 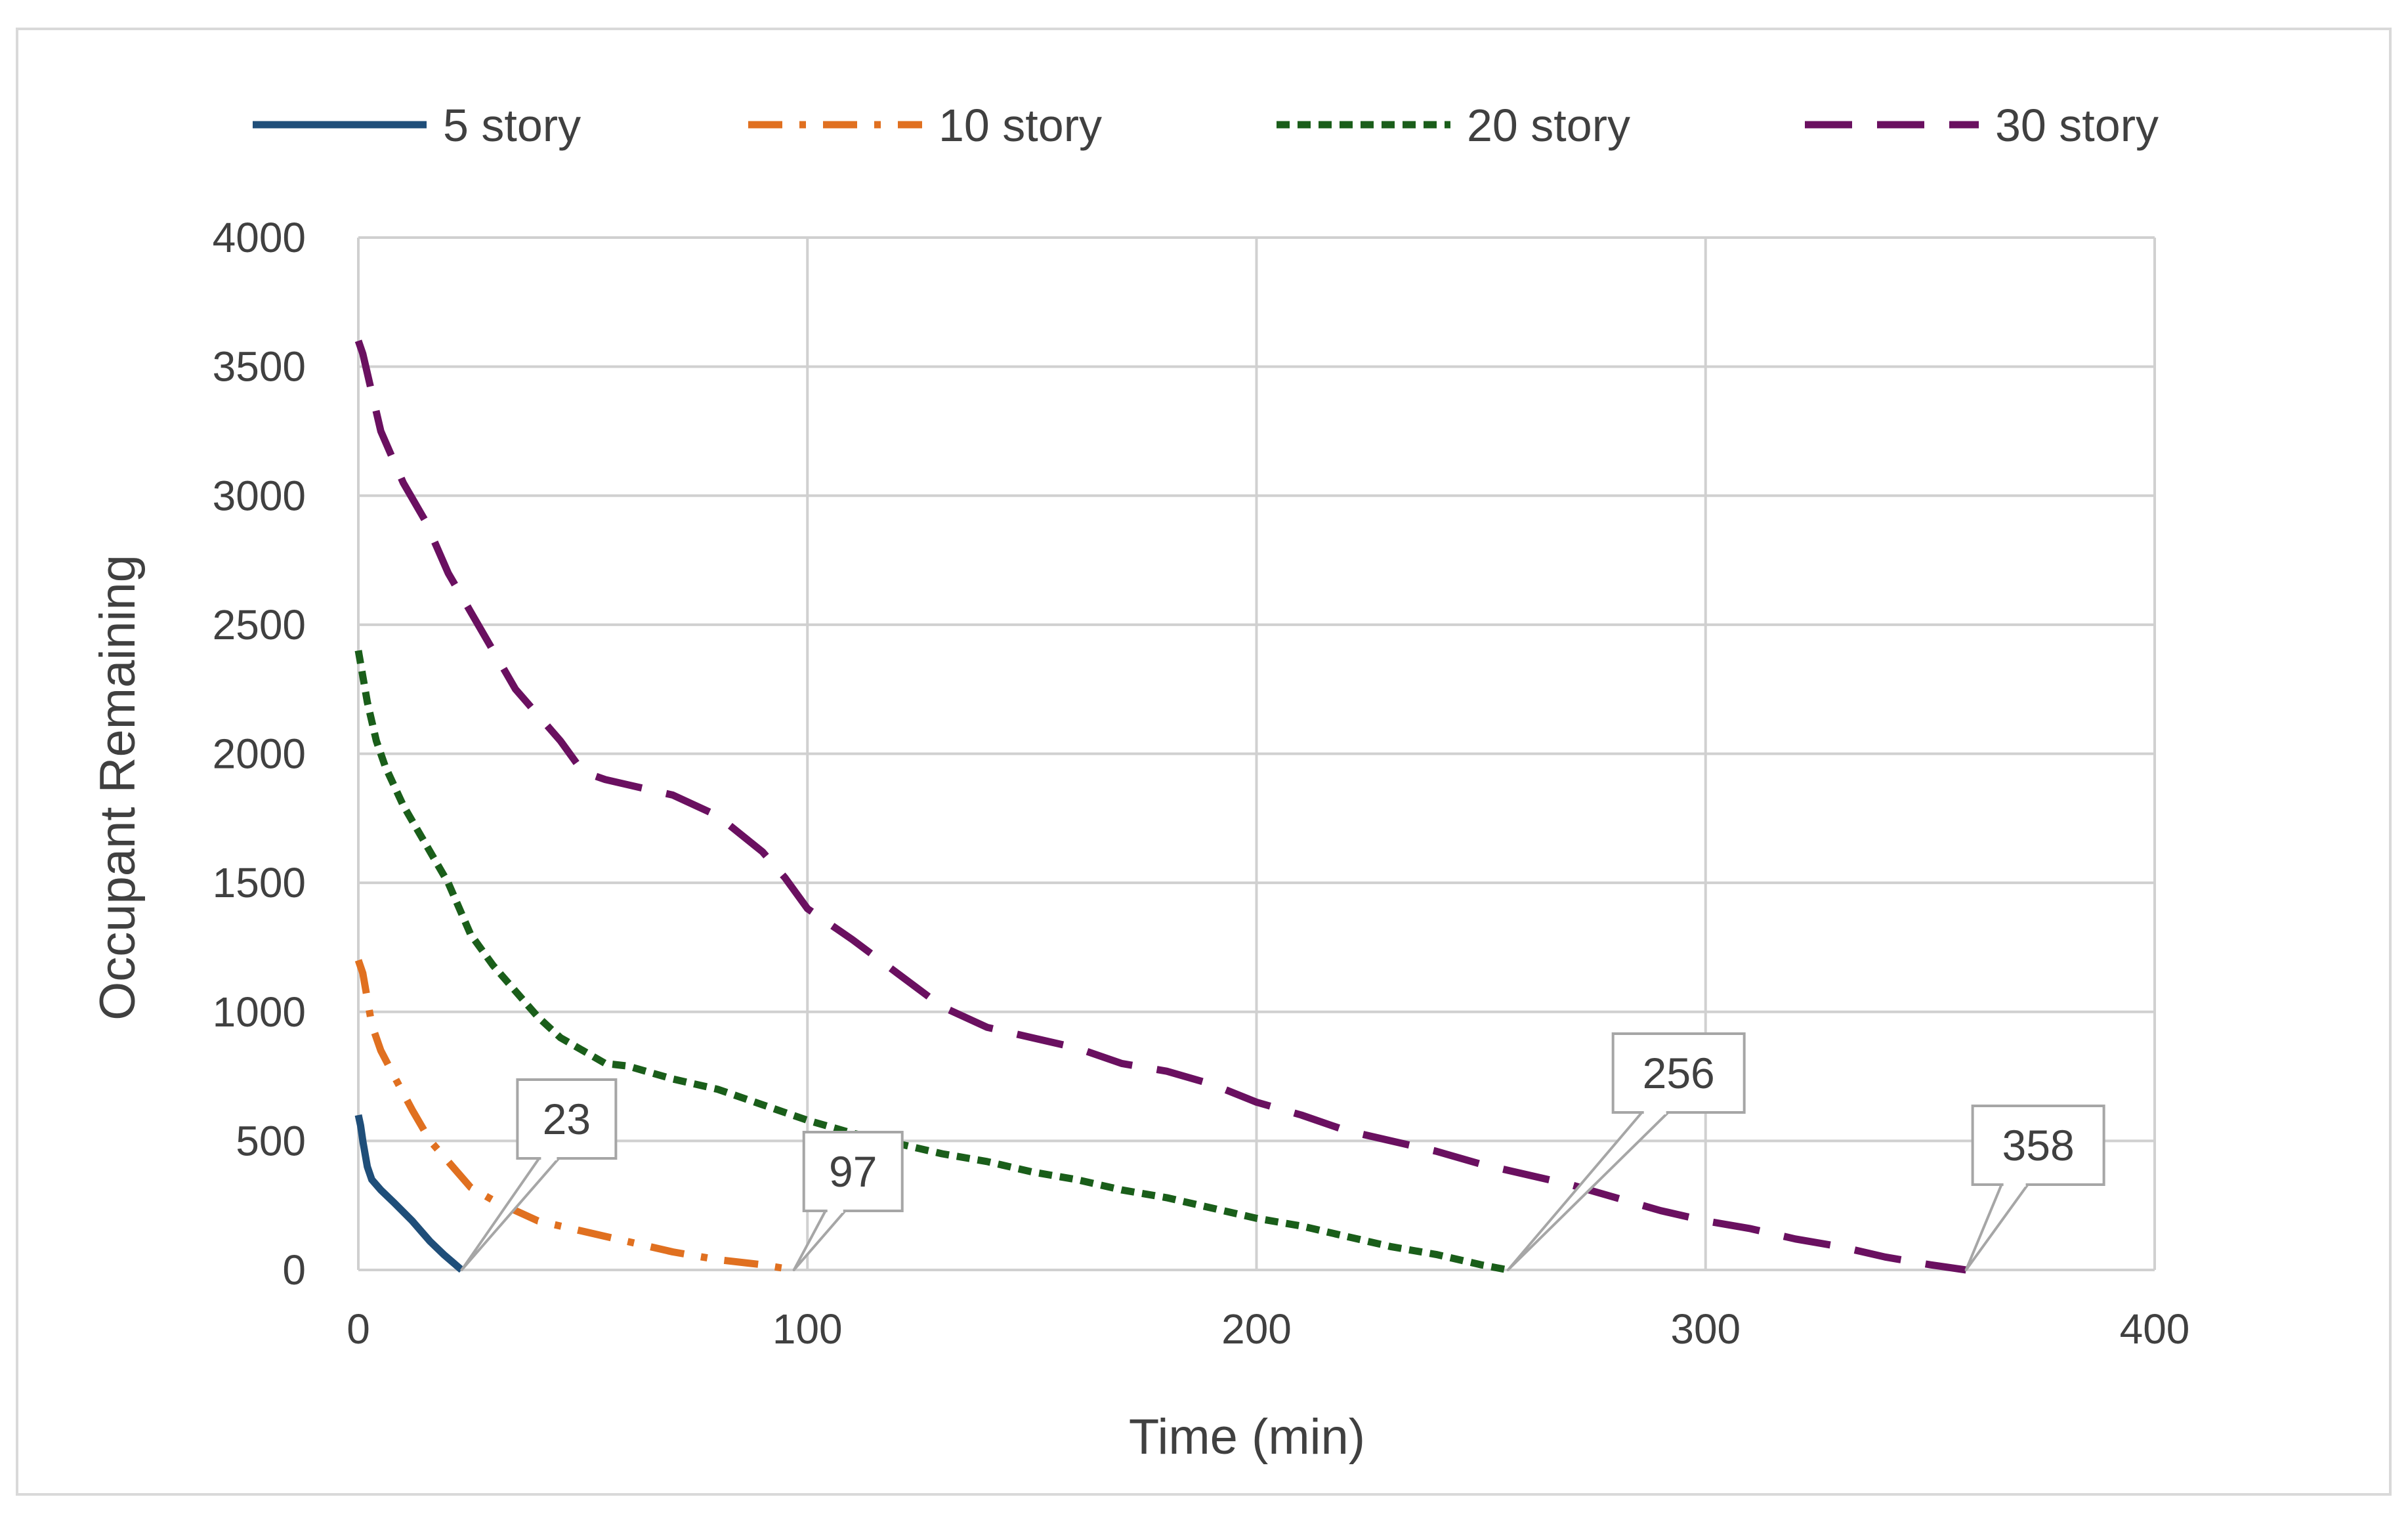 I want to click on y-tick-label: 1500, so click(x=259, y=883).